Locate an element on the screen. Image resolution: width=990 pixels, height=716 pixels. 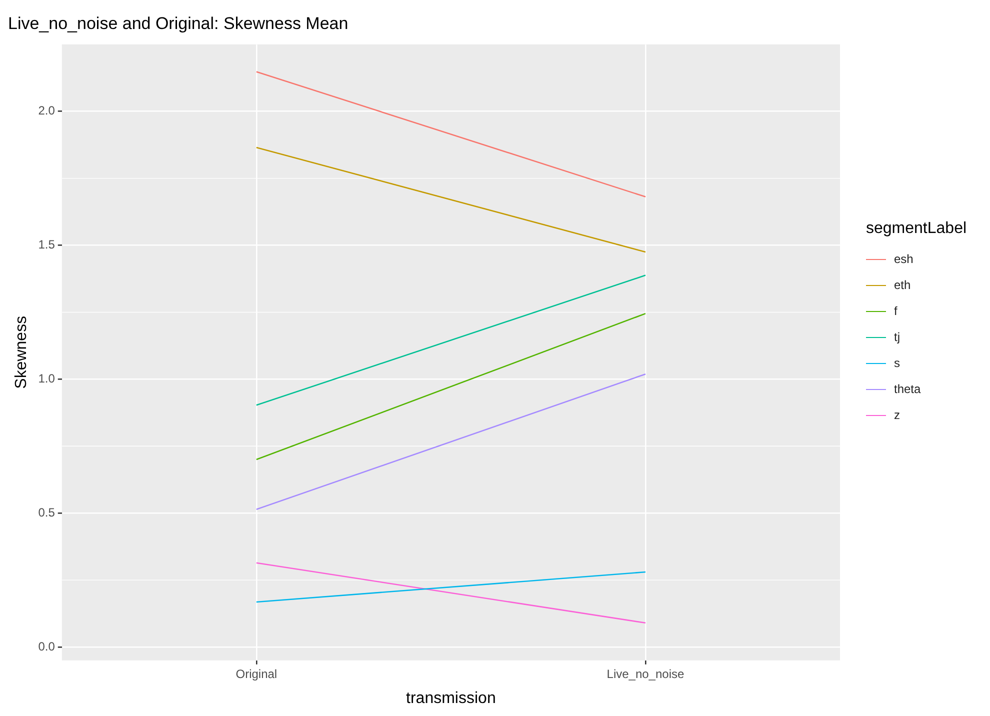
y-tick-label: 0.5 is located at coordinates (47, 512).